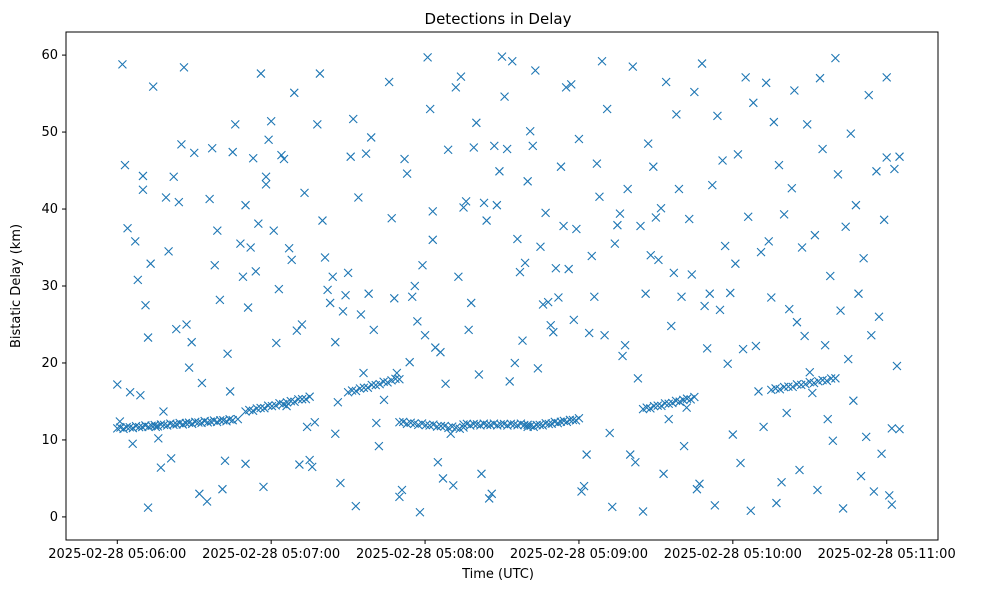 The height and width of the screenshot is (590, 985). Describe the element at coordinates (117, 554) in the screenshot. I see `x-tick-label: 2025-02-28 05:06:00` at that location.